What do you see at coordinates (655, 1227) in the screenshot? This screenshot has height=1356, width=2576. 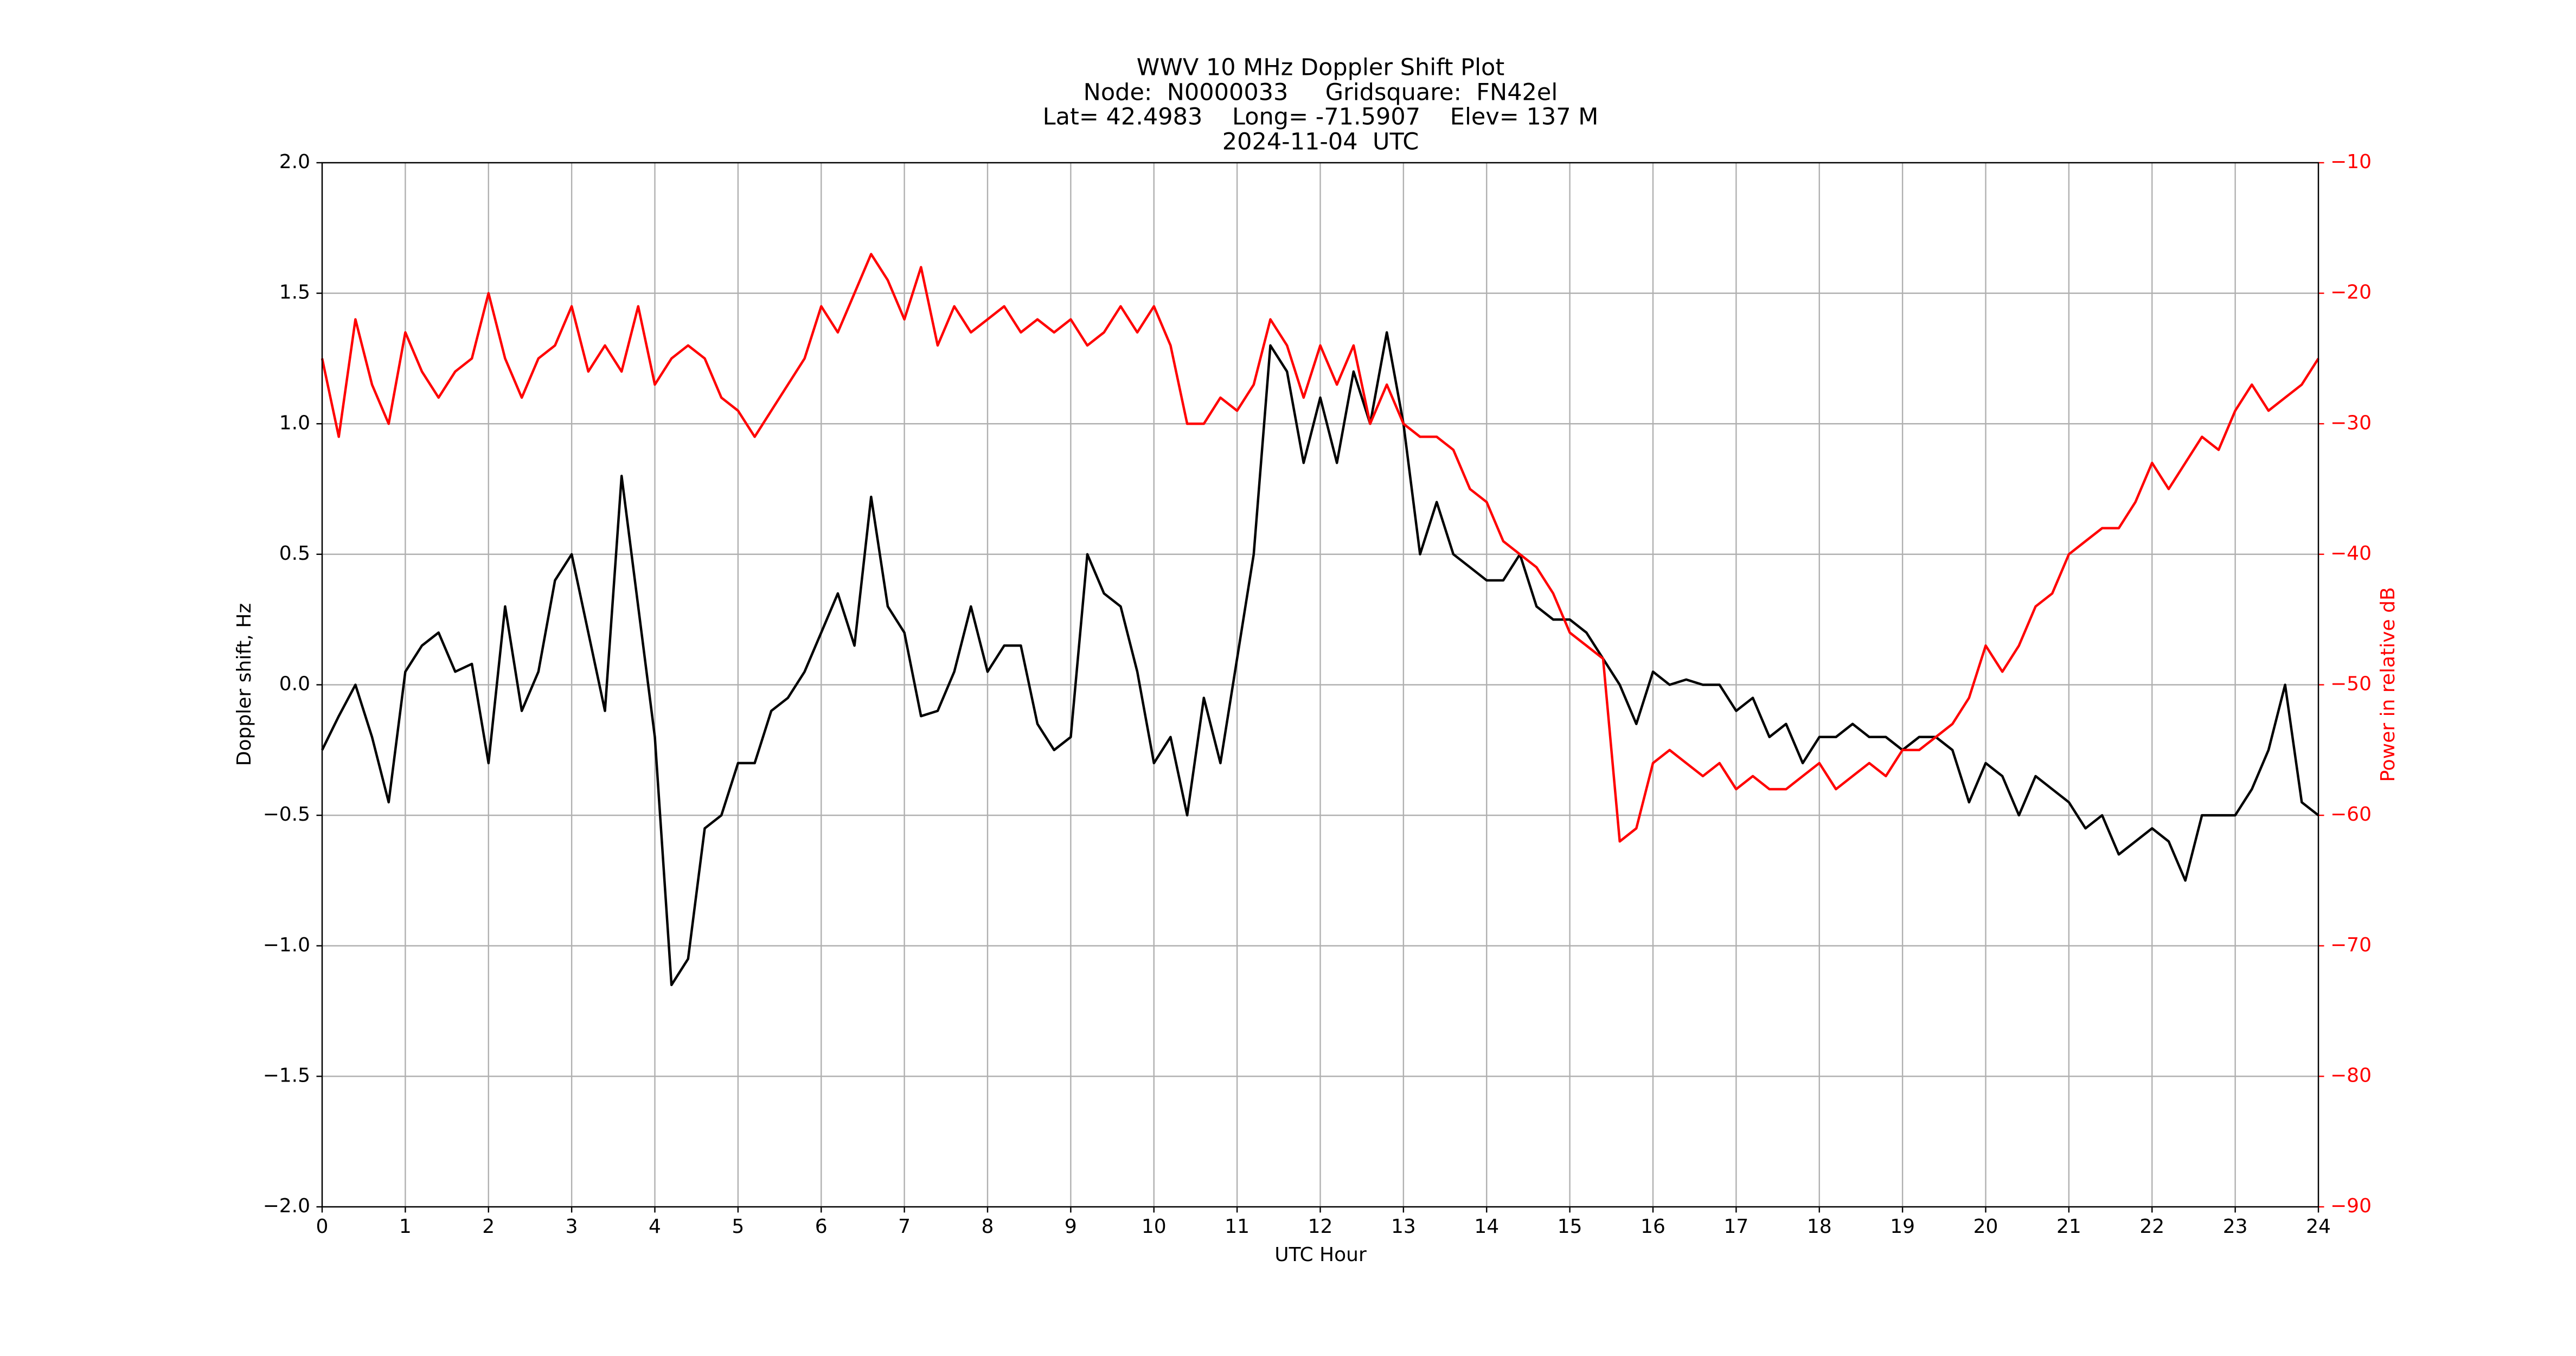 I see `x-tick-label: 4` at bounding box center [655, 1227].